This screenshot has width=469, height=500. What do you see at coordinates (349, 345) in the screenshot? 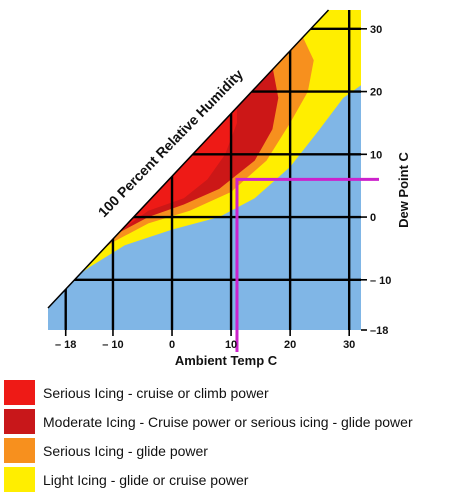
I see `x-tick-label: 30` at bounding box center [349, 345].